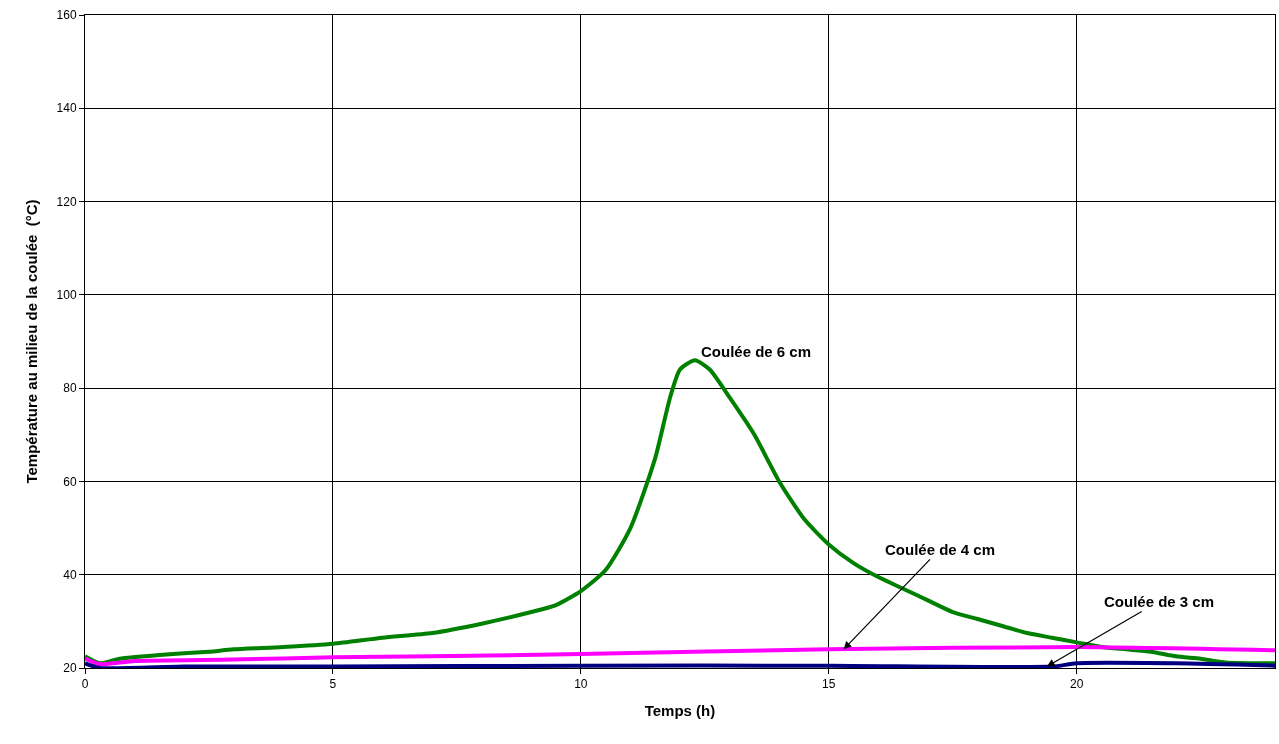 This screenshot has height=744, width=1279. Describe the element at coordinates (333, 684) in the screenshot. I see `x-tick-label: 5` at that location.